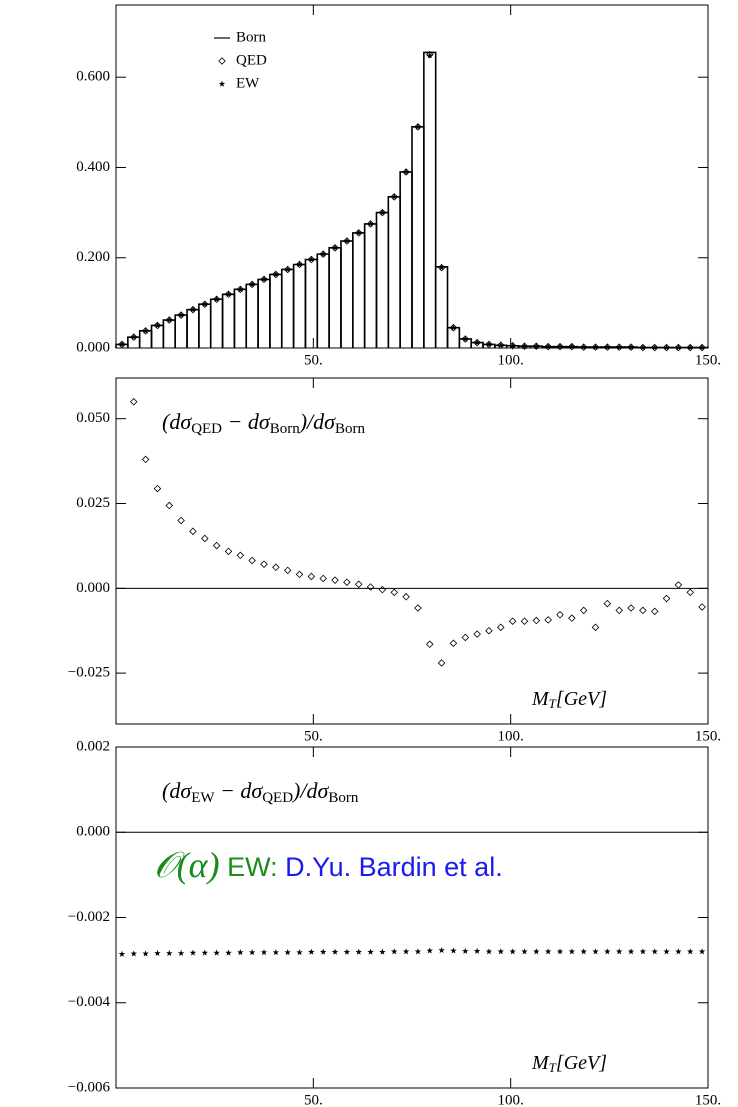 Image resolution: width=738 pixels, height=1107 pixels. What do you see at coordinates (511, 1099) in the screenshot?
I see `x-tick-label: 100.` at bounding box center [511, 1099].